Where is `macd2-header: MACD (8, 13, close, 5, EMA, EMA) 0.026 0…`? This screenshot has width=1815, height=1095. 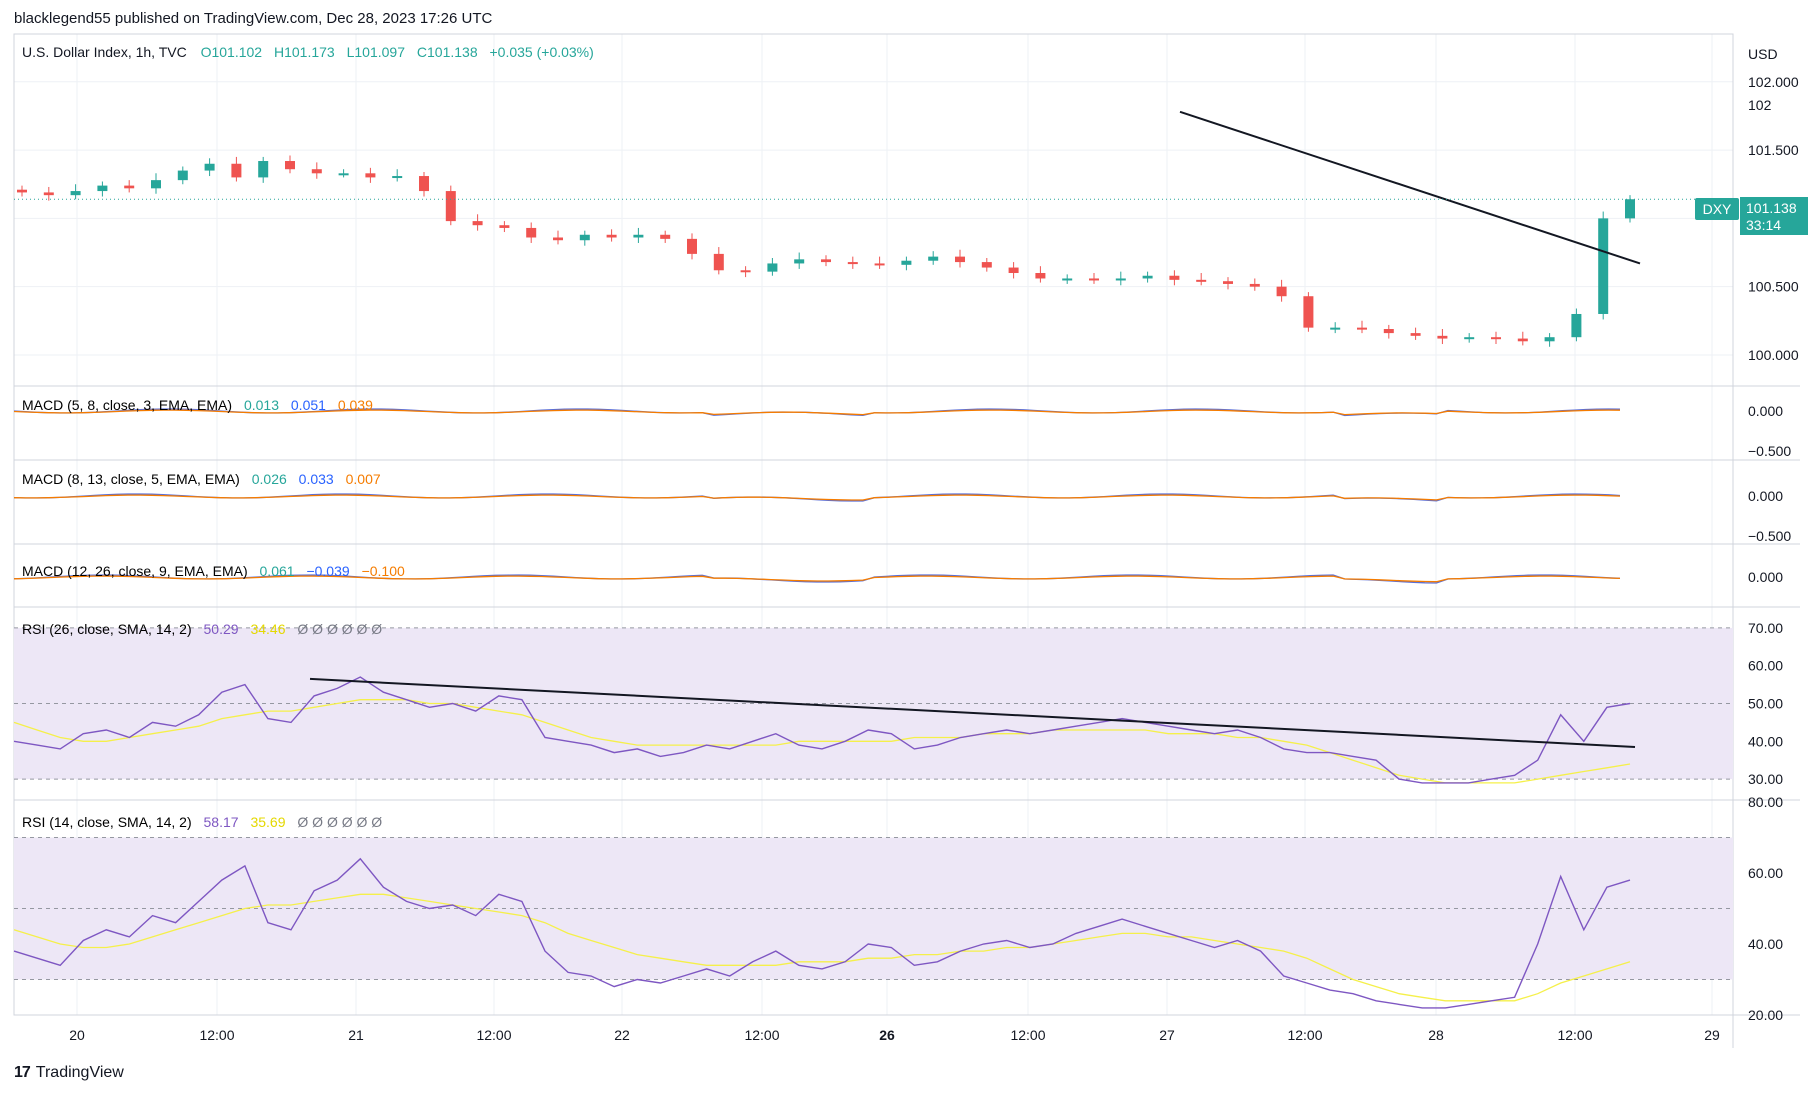 macd2-header: MACD (8, 13, close, 5, EMA, EMA) 0.026 0… is located at coordinates (201, 479).